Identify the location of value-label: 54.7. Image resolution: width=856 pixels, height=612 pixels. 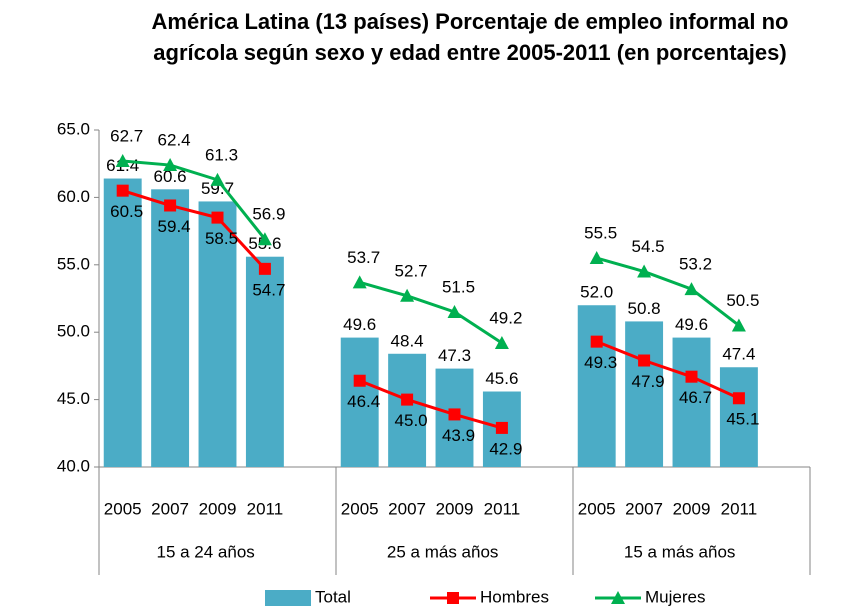
(268, 289).